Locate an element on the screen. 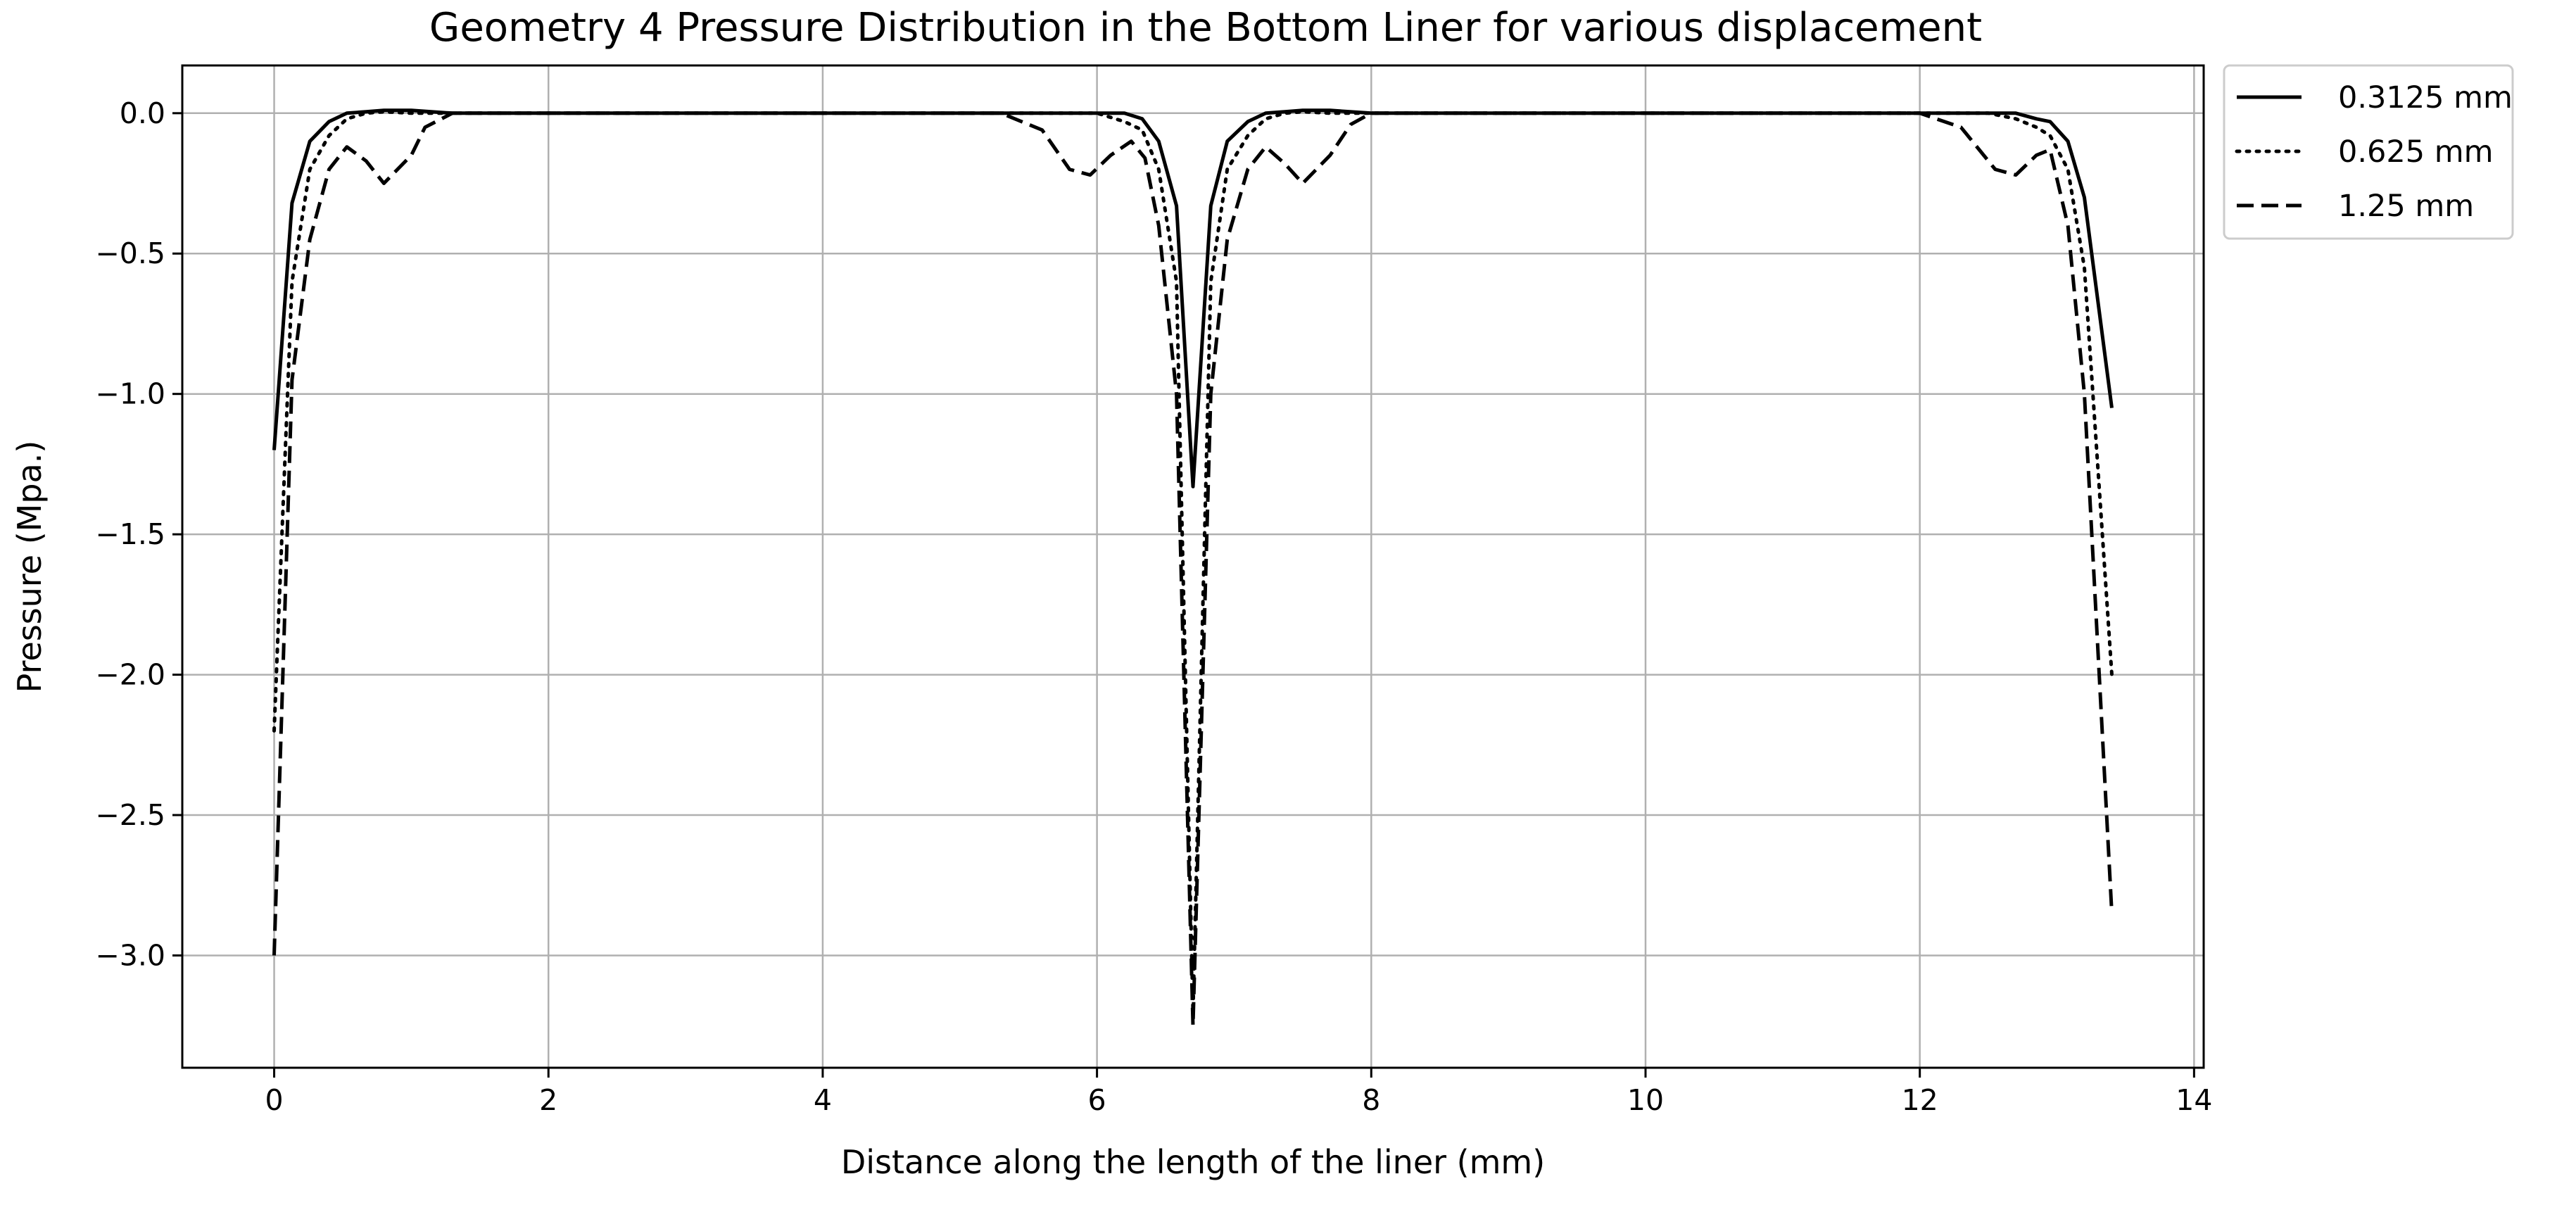  x-tick-label: 2 is located at coordinates (548, 1100).